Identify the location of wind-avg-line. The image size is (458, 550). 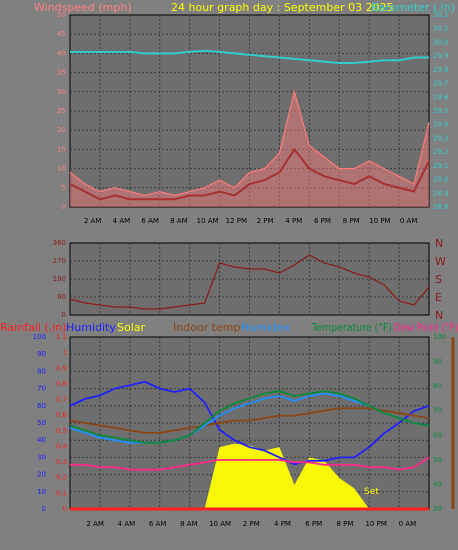
(249, 174).